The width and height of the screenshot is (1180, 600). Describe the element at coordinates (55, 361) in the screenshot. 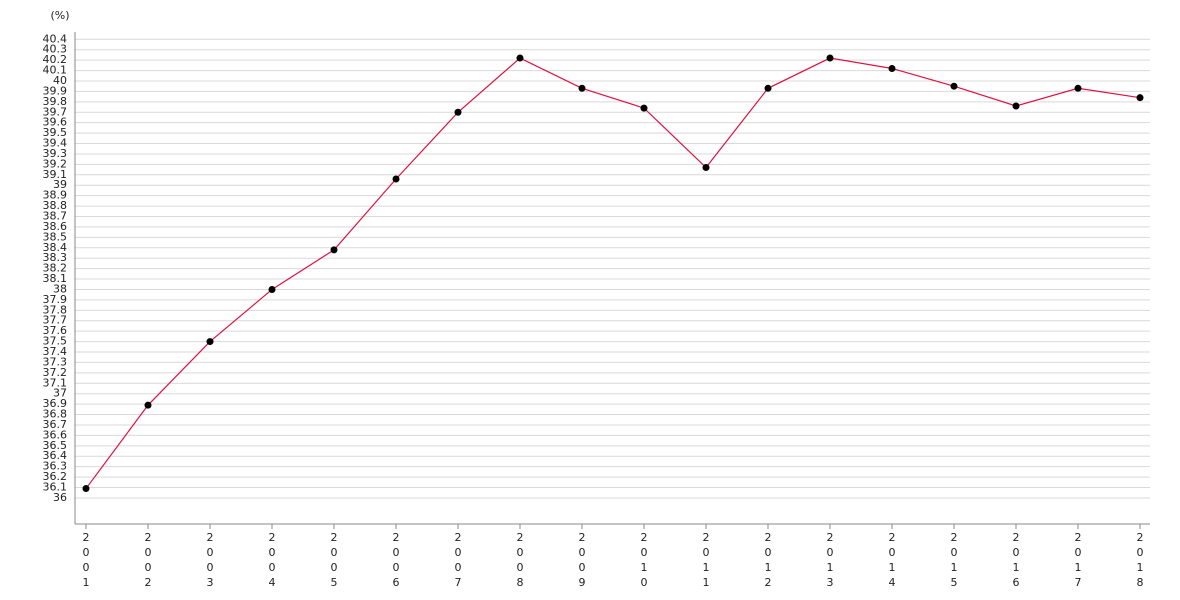

I see `y-tick-label: 37.3` at that location.